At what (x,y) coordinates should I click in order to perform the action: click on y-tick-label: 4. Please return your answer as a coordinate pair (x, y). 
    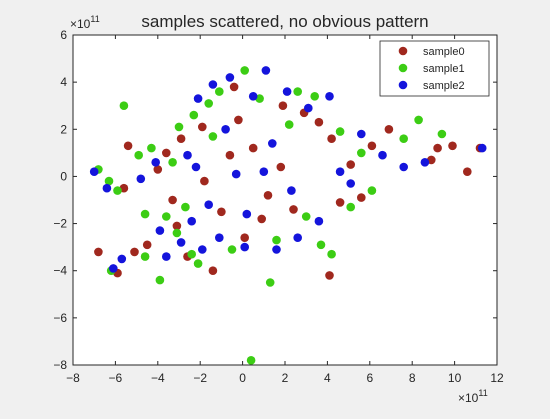
    Looking at the image, I should click on (63, 82).